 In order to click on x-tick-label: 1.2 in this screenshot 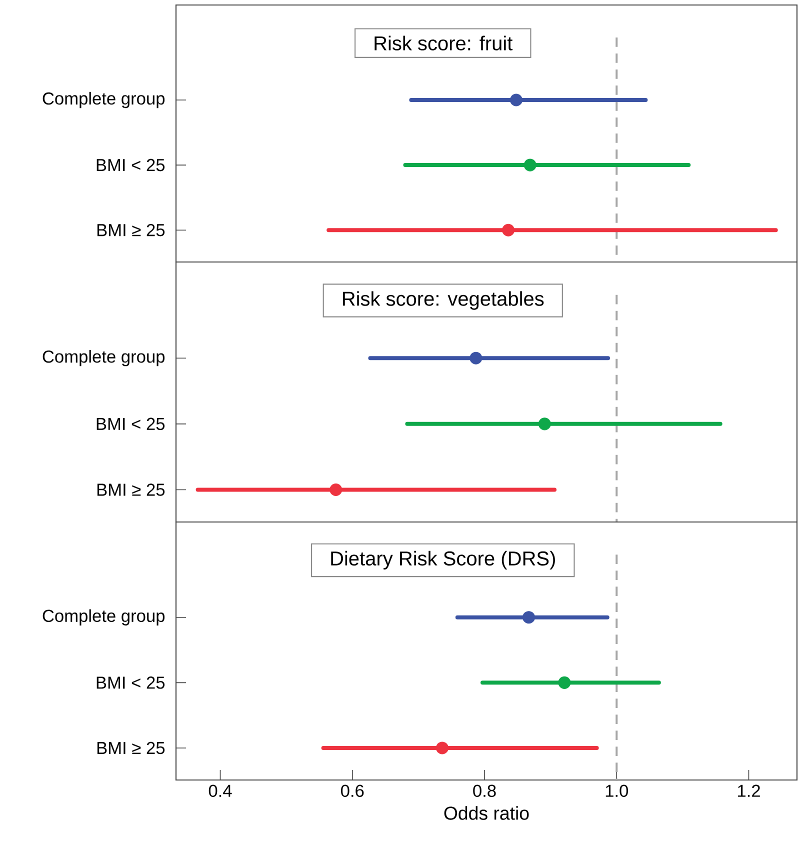, I will do `click(749, 790)`.